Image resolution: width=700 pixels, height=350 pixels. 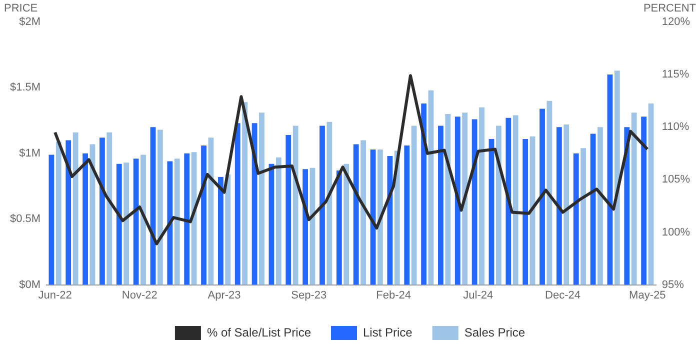 What do you see at coordinates (478, 295) in the screenshot?
I see `x-tick-label: Jul-24` at bounding box center [478, 295].